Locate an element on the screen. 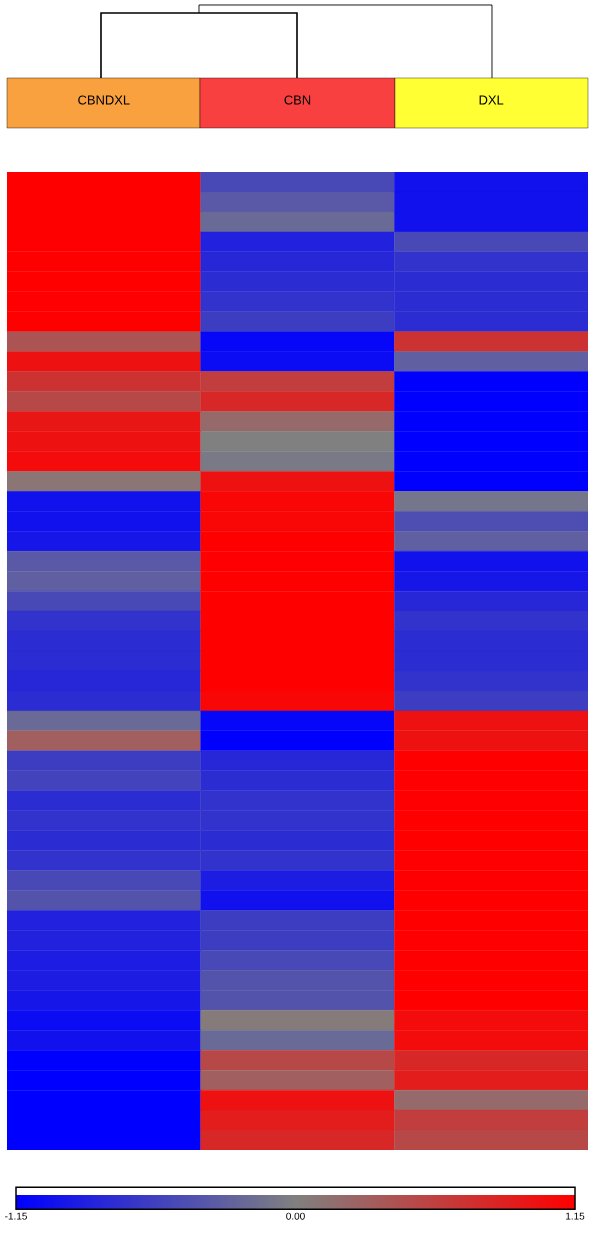  x-tick-label: CBN is located at coordinates (297, 100).